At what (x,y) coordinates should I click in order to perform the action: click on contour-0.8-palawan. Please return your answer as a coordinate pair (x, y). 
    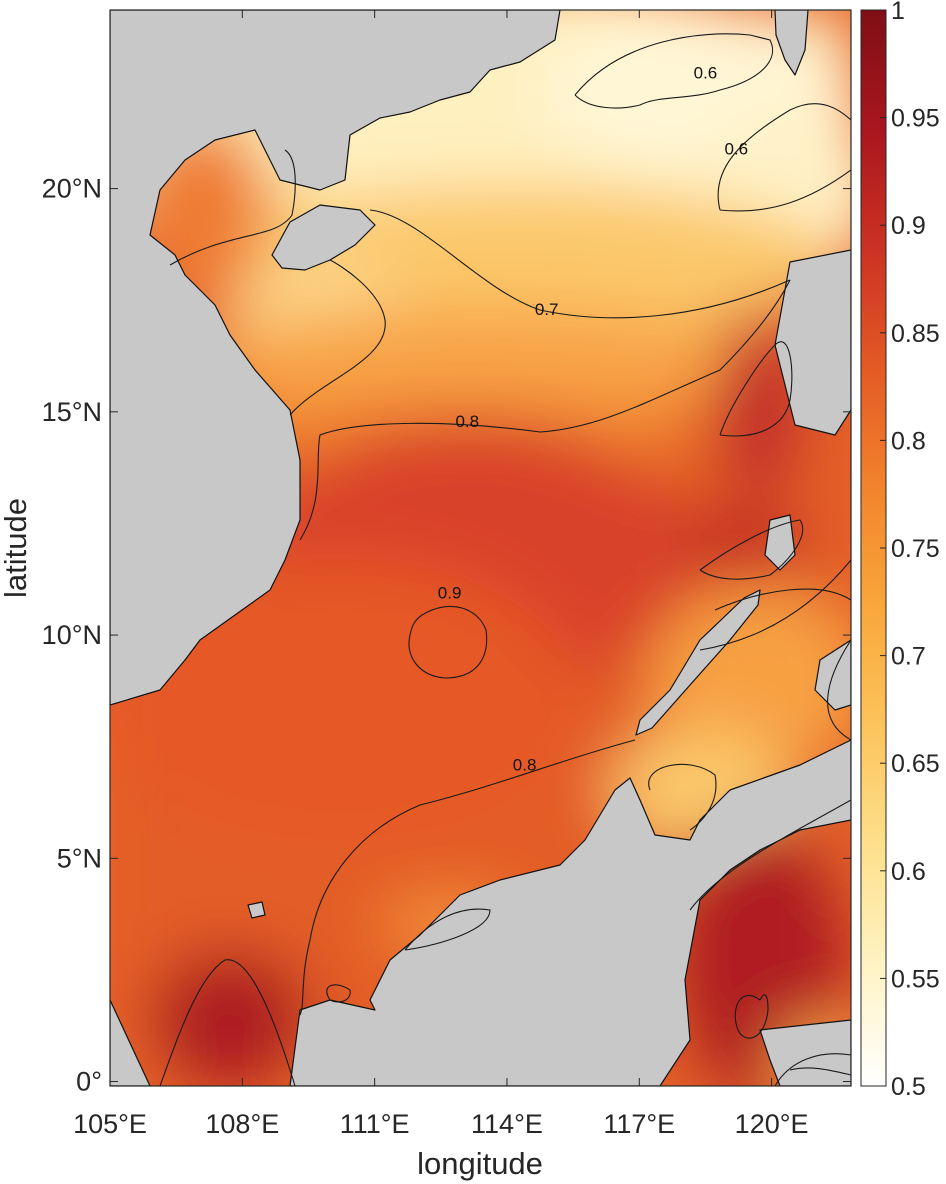
    Looking at the image, I should click on (775, 605).